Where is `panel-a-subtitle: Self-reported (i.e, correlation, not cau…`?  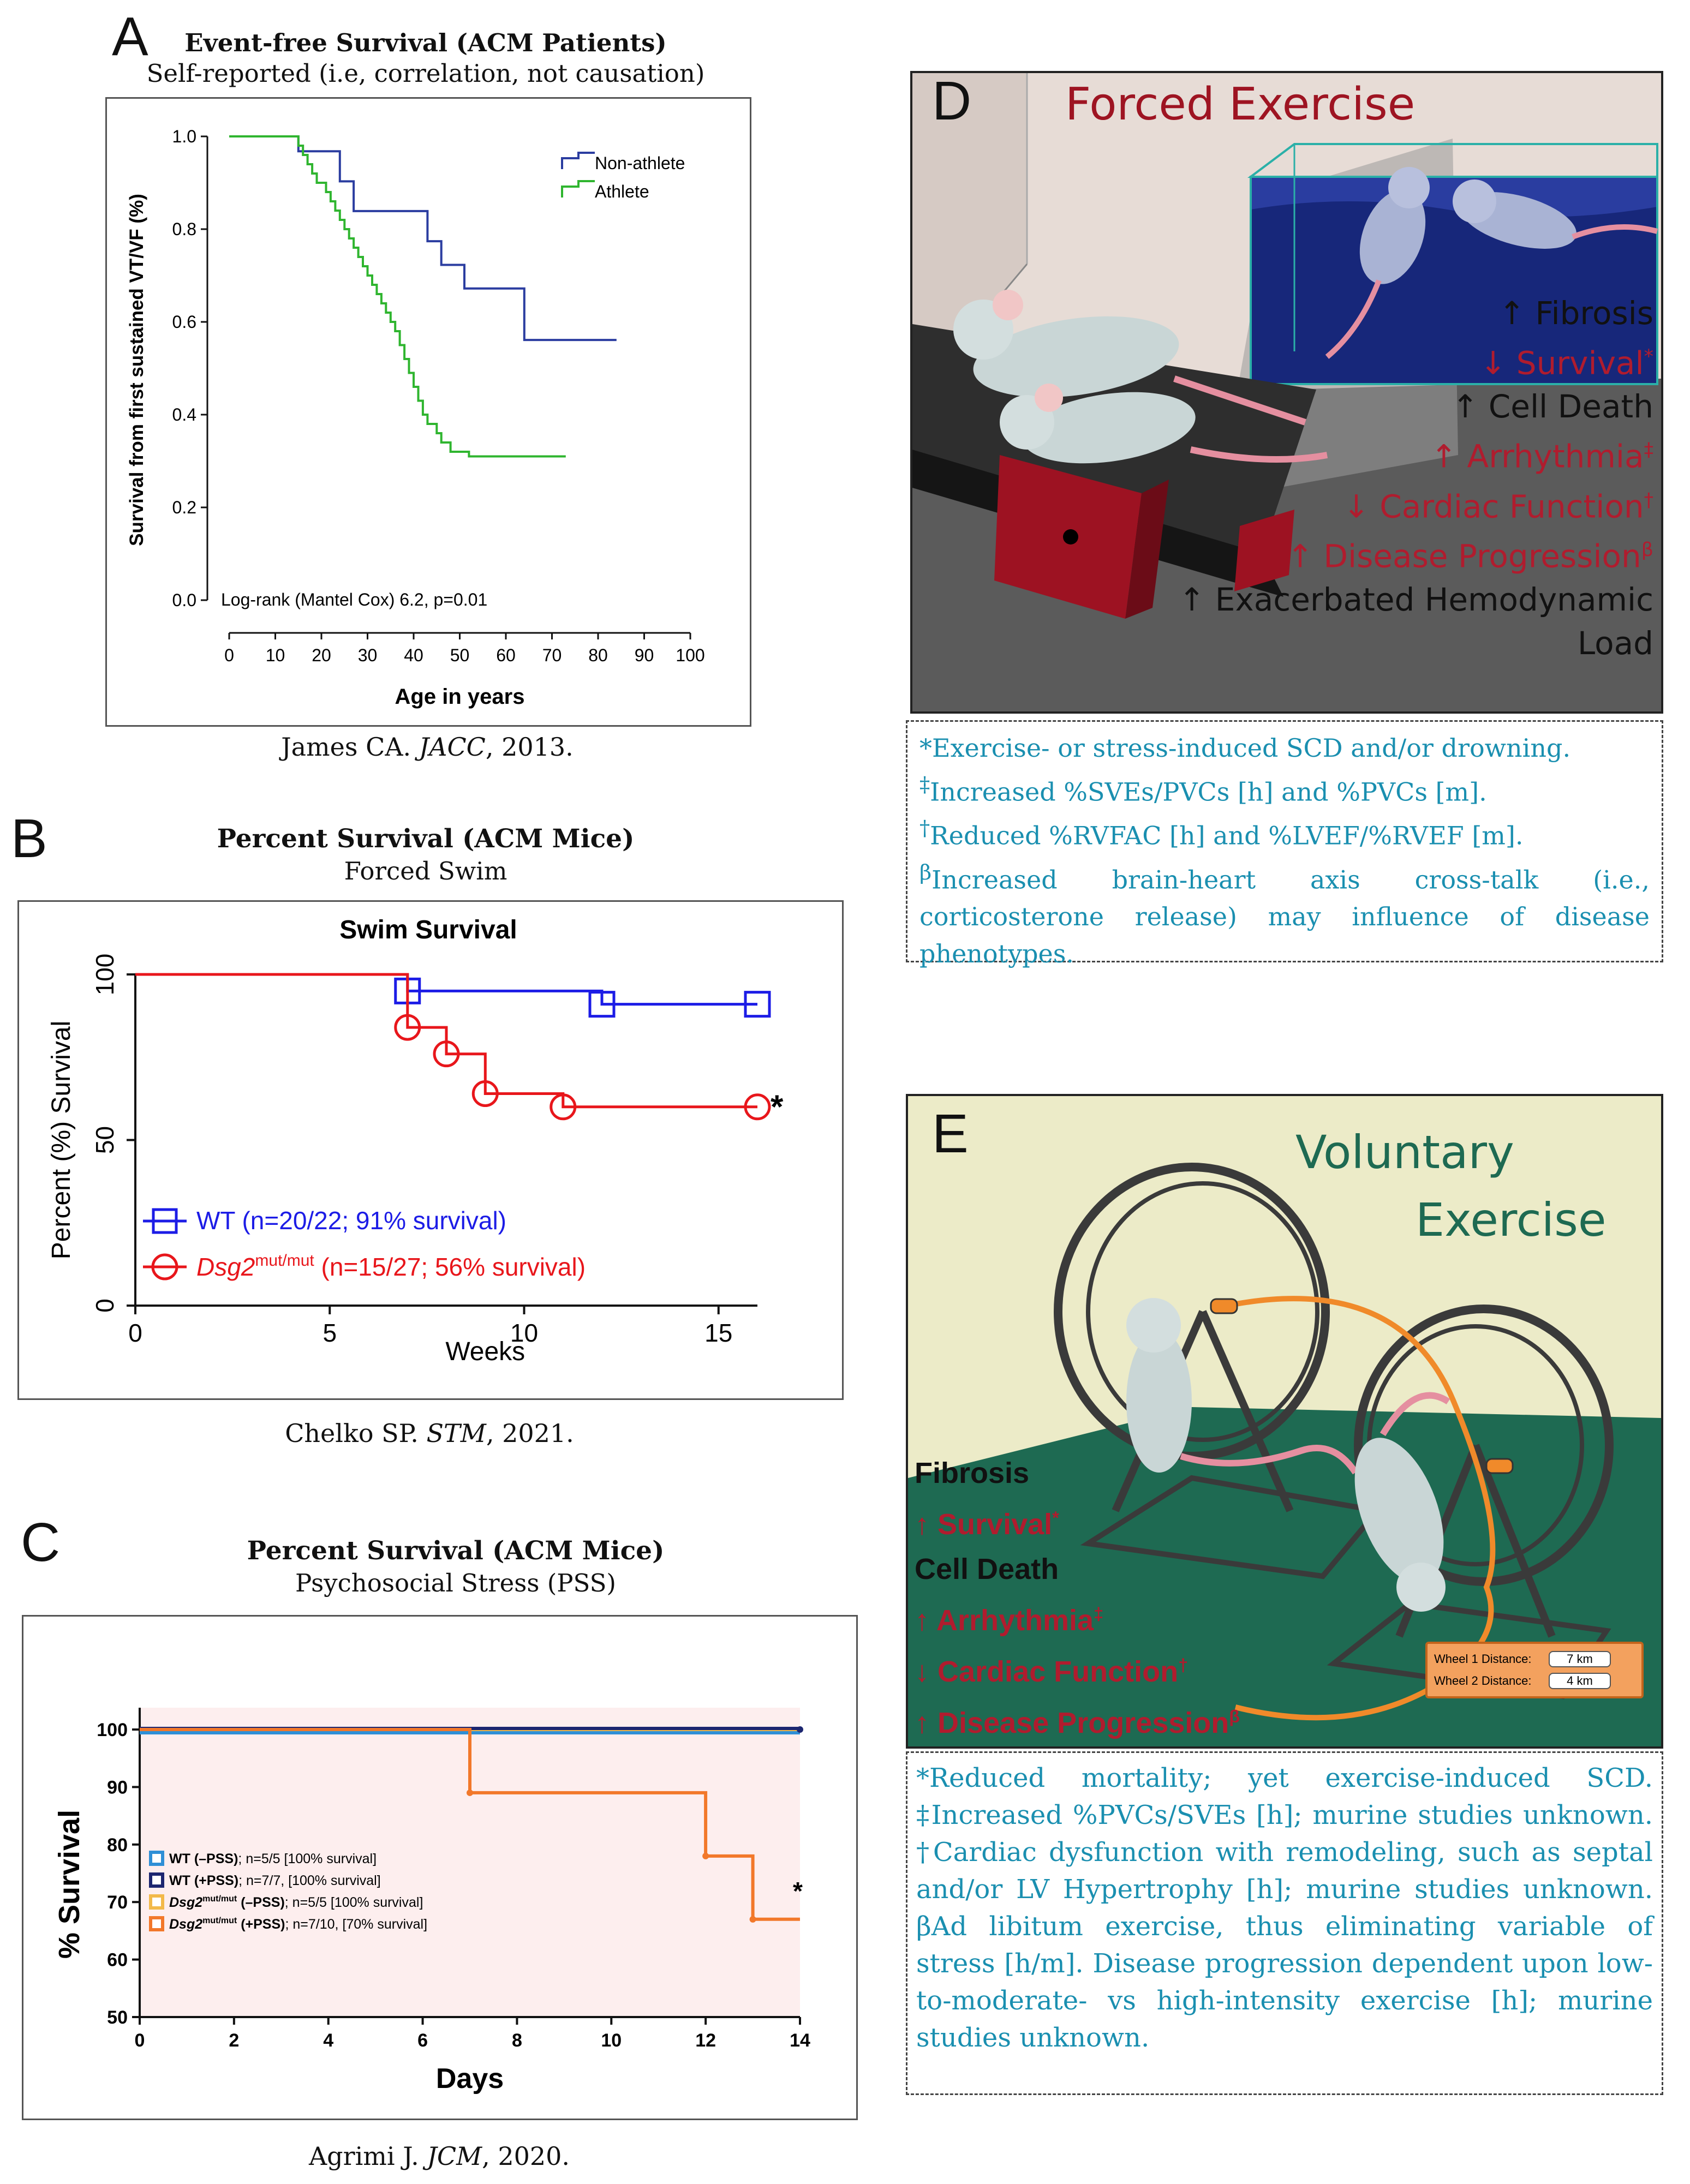 panel-a-subtitle: Self-reported (i.e, correlation, not cau… is located at coordinates (425, 73).